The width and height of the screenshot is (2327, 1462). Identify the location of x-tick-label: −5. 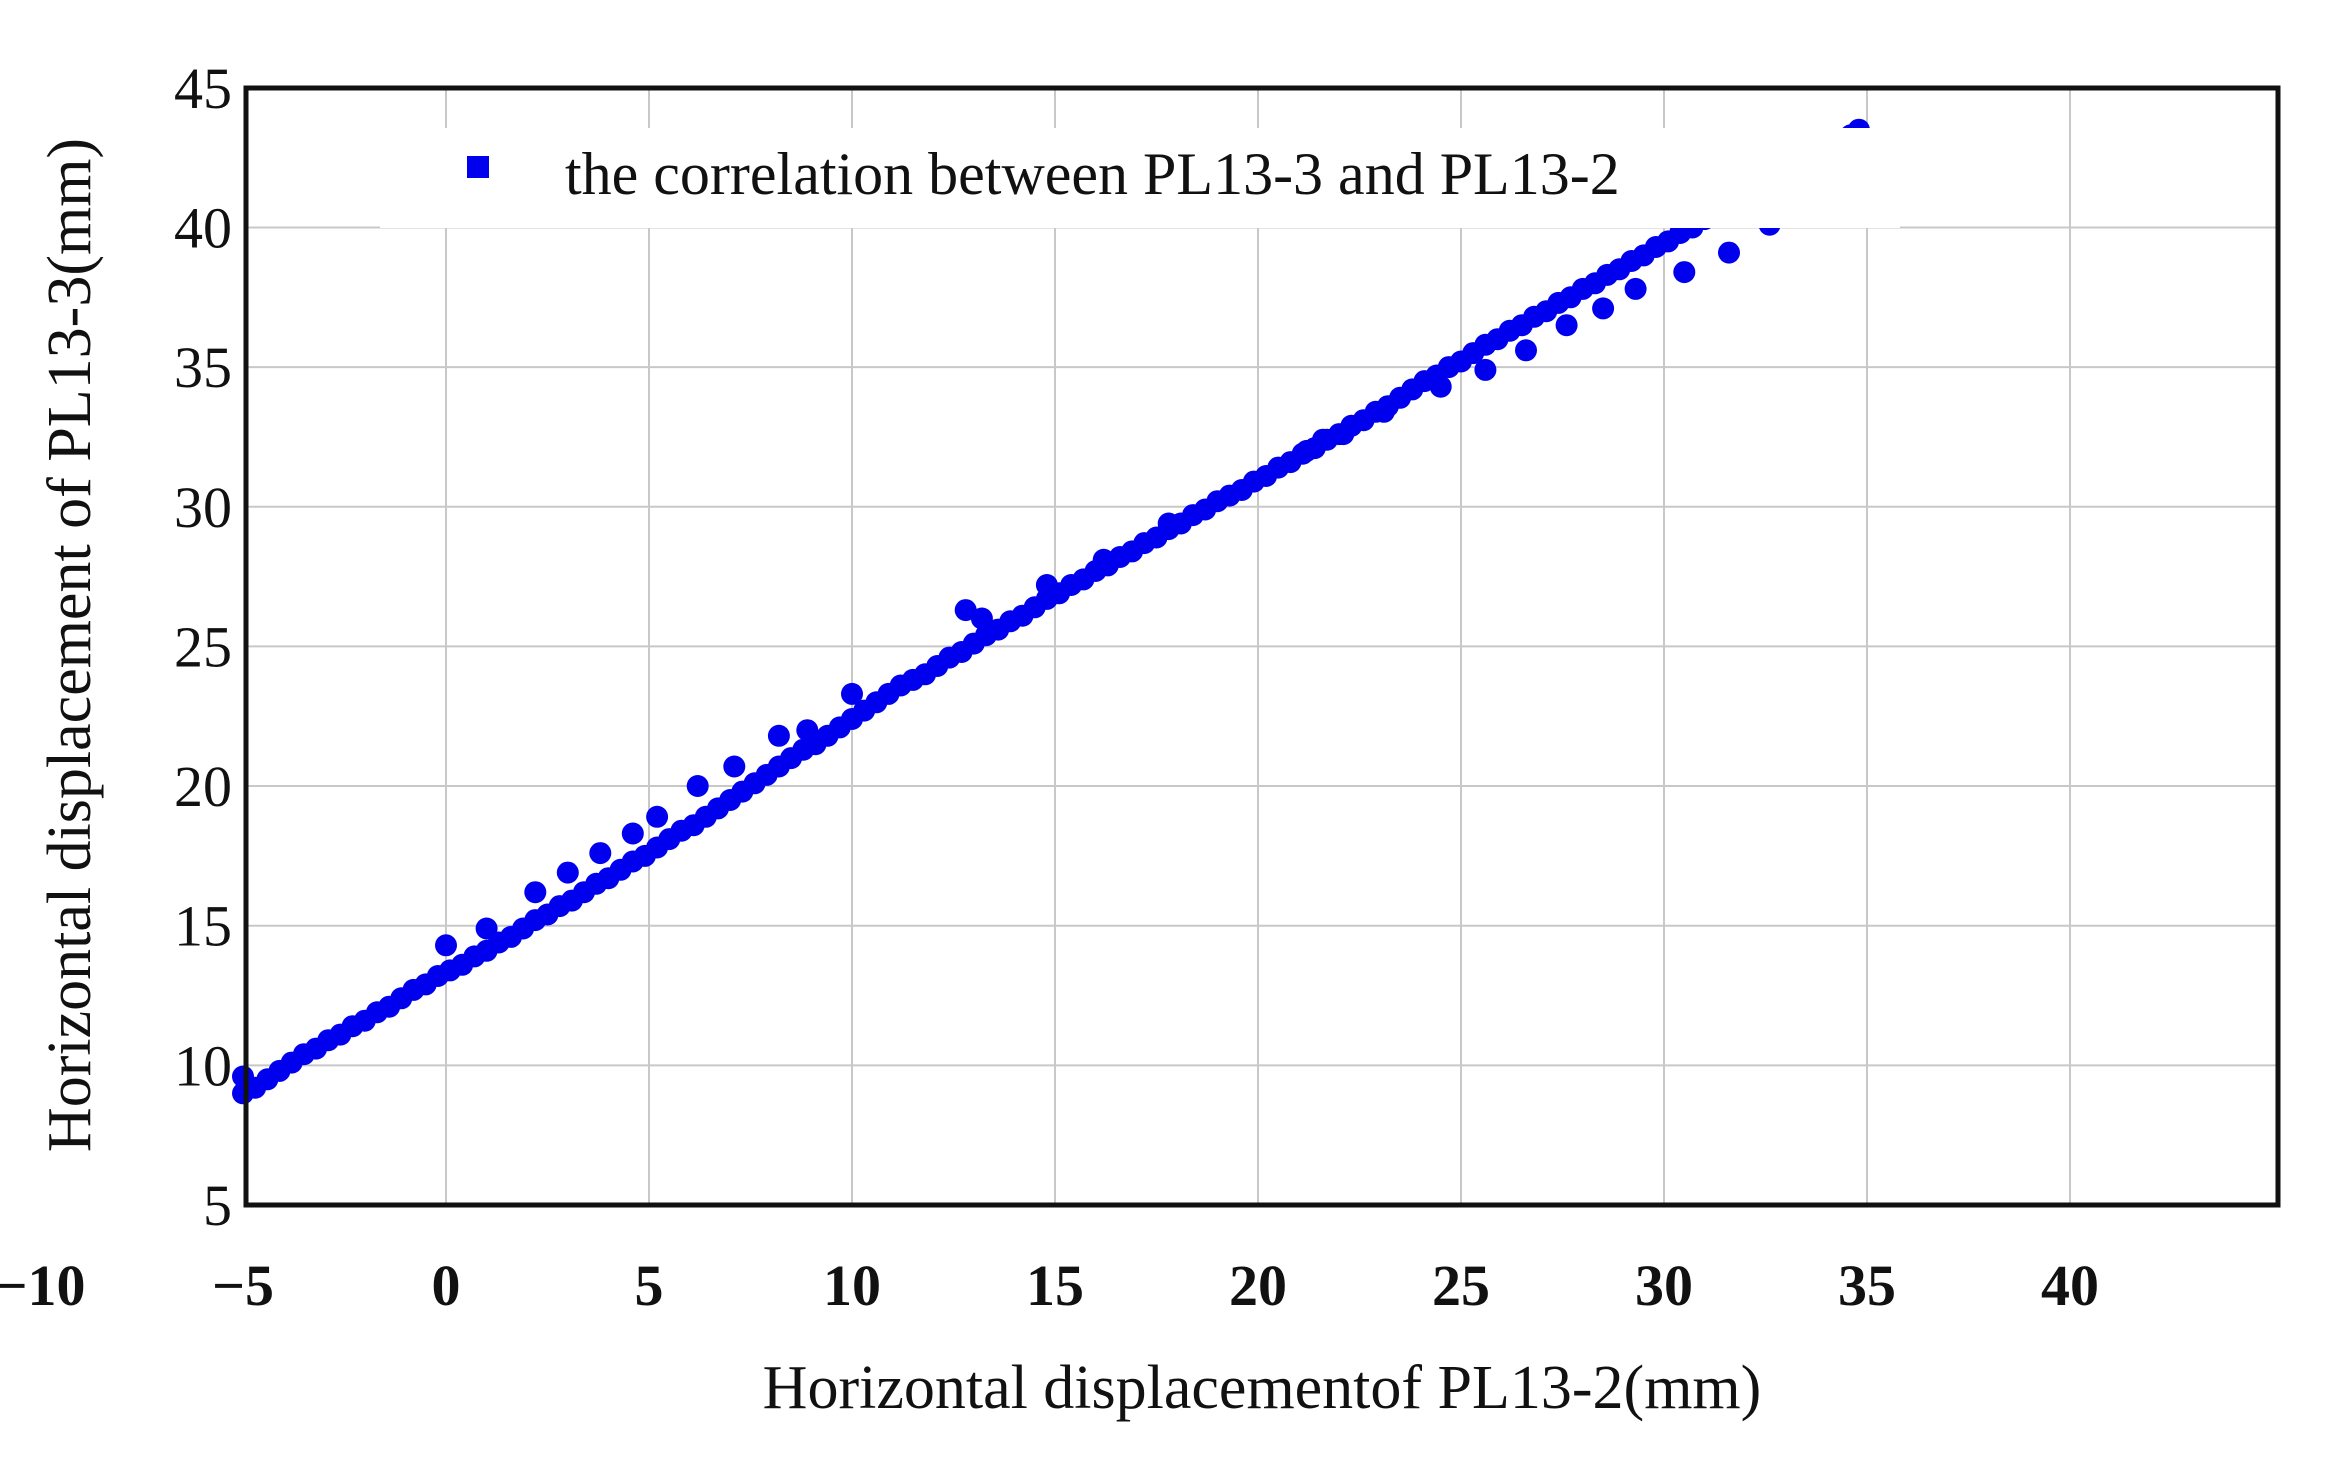
(243, 1285).